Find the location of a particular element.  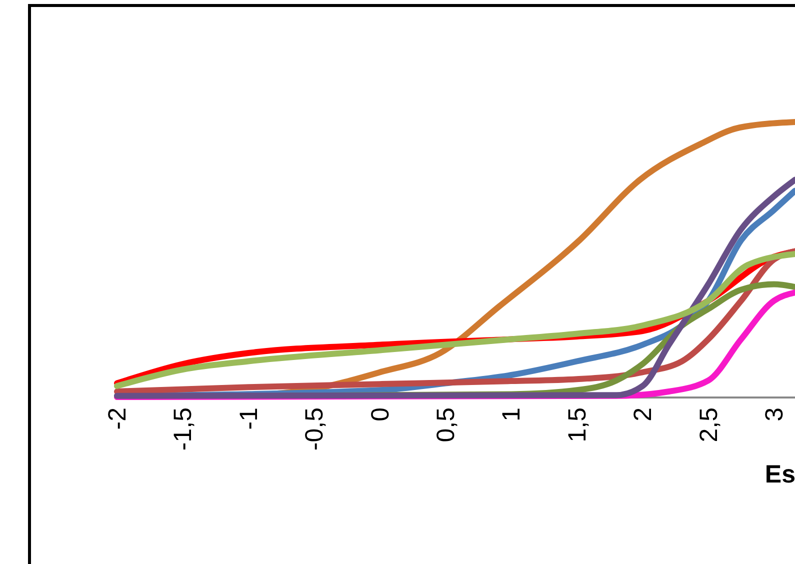

x-tick-label: -1 is located at coordinates (248, 419).